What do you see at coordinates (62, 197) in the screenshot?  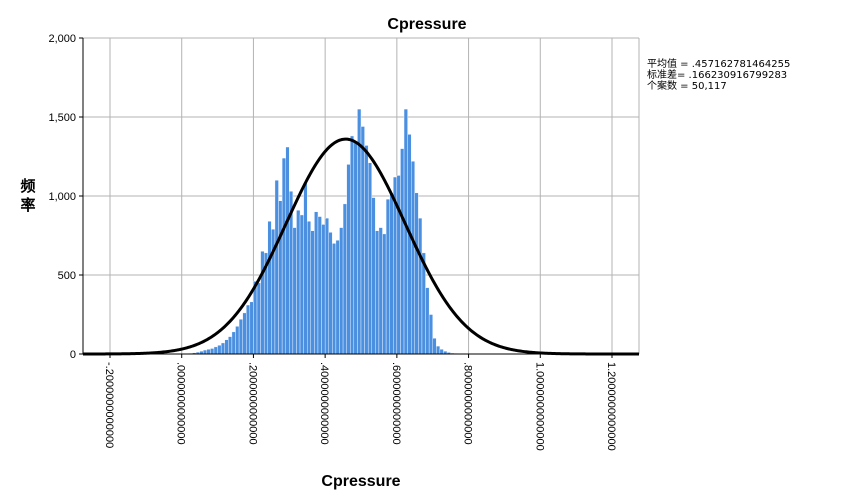 I see `y-tick-label: 1,000` at bounding box center [62, 197].